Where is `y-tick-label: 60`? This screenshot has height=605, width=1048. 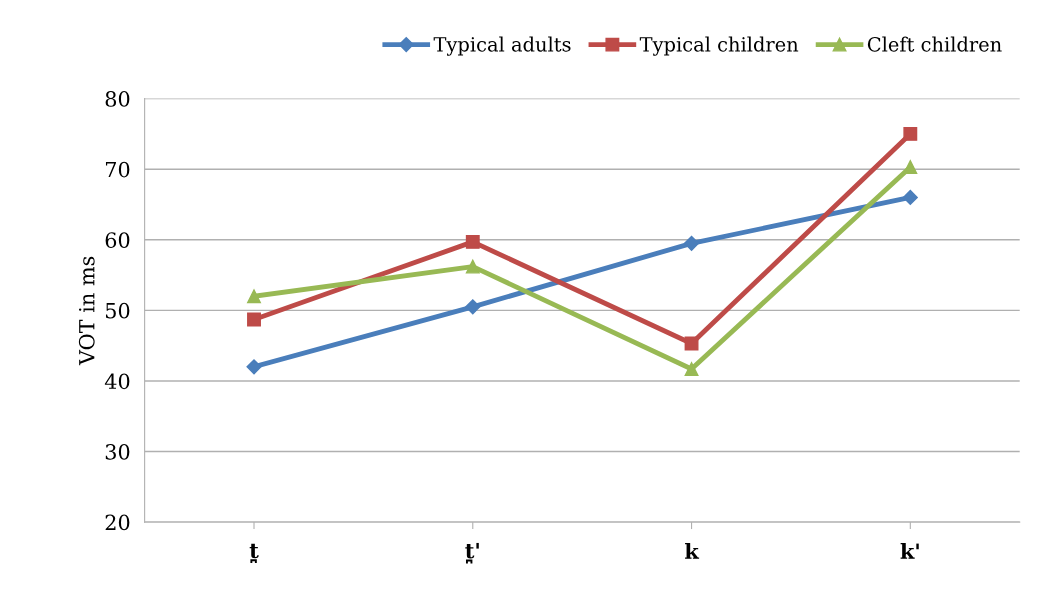 y-tick-label: 60 is located at coordinates (117, 240).